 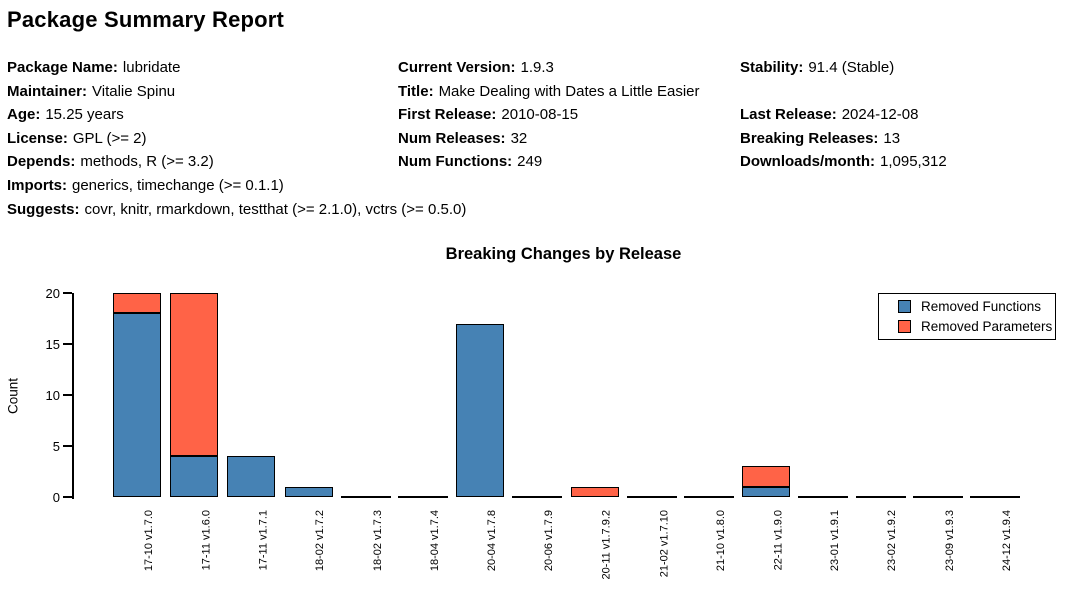 I want to click on meta-label: Maintainer:, so click(x=47, y=91).